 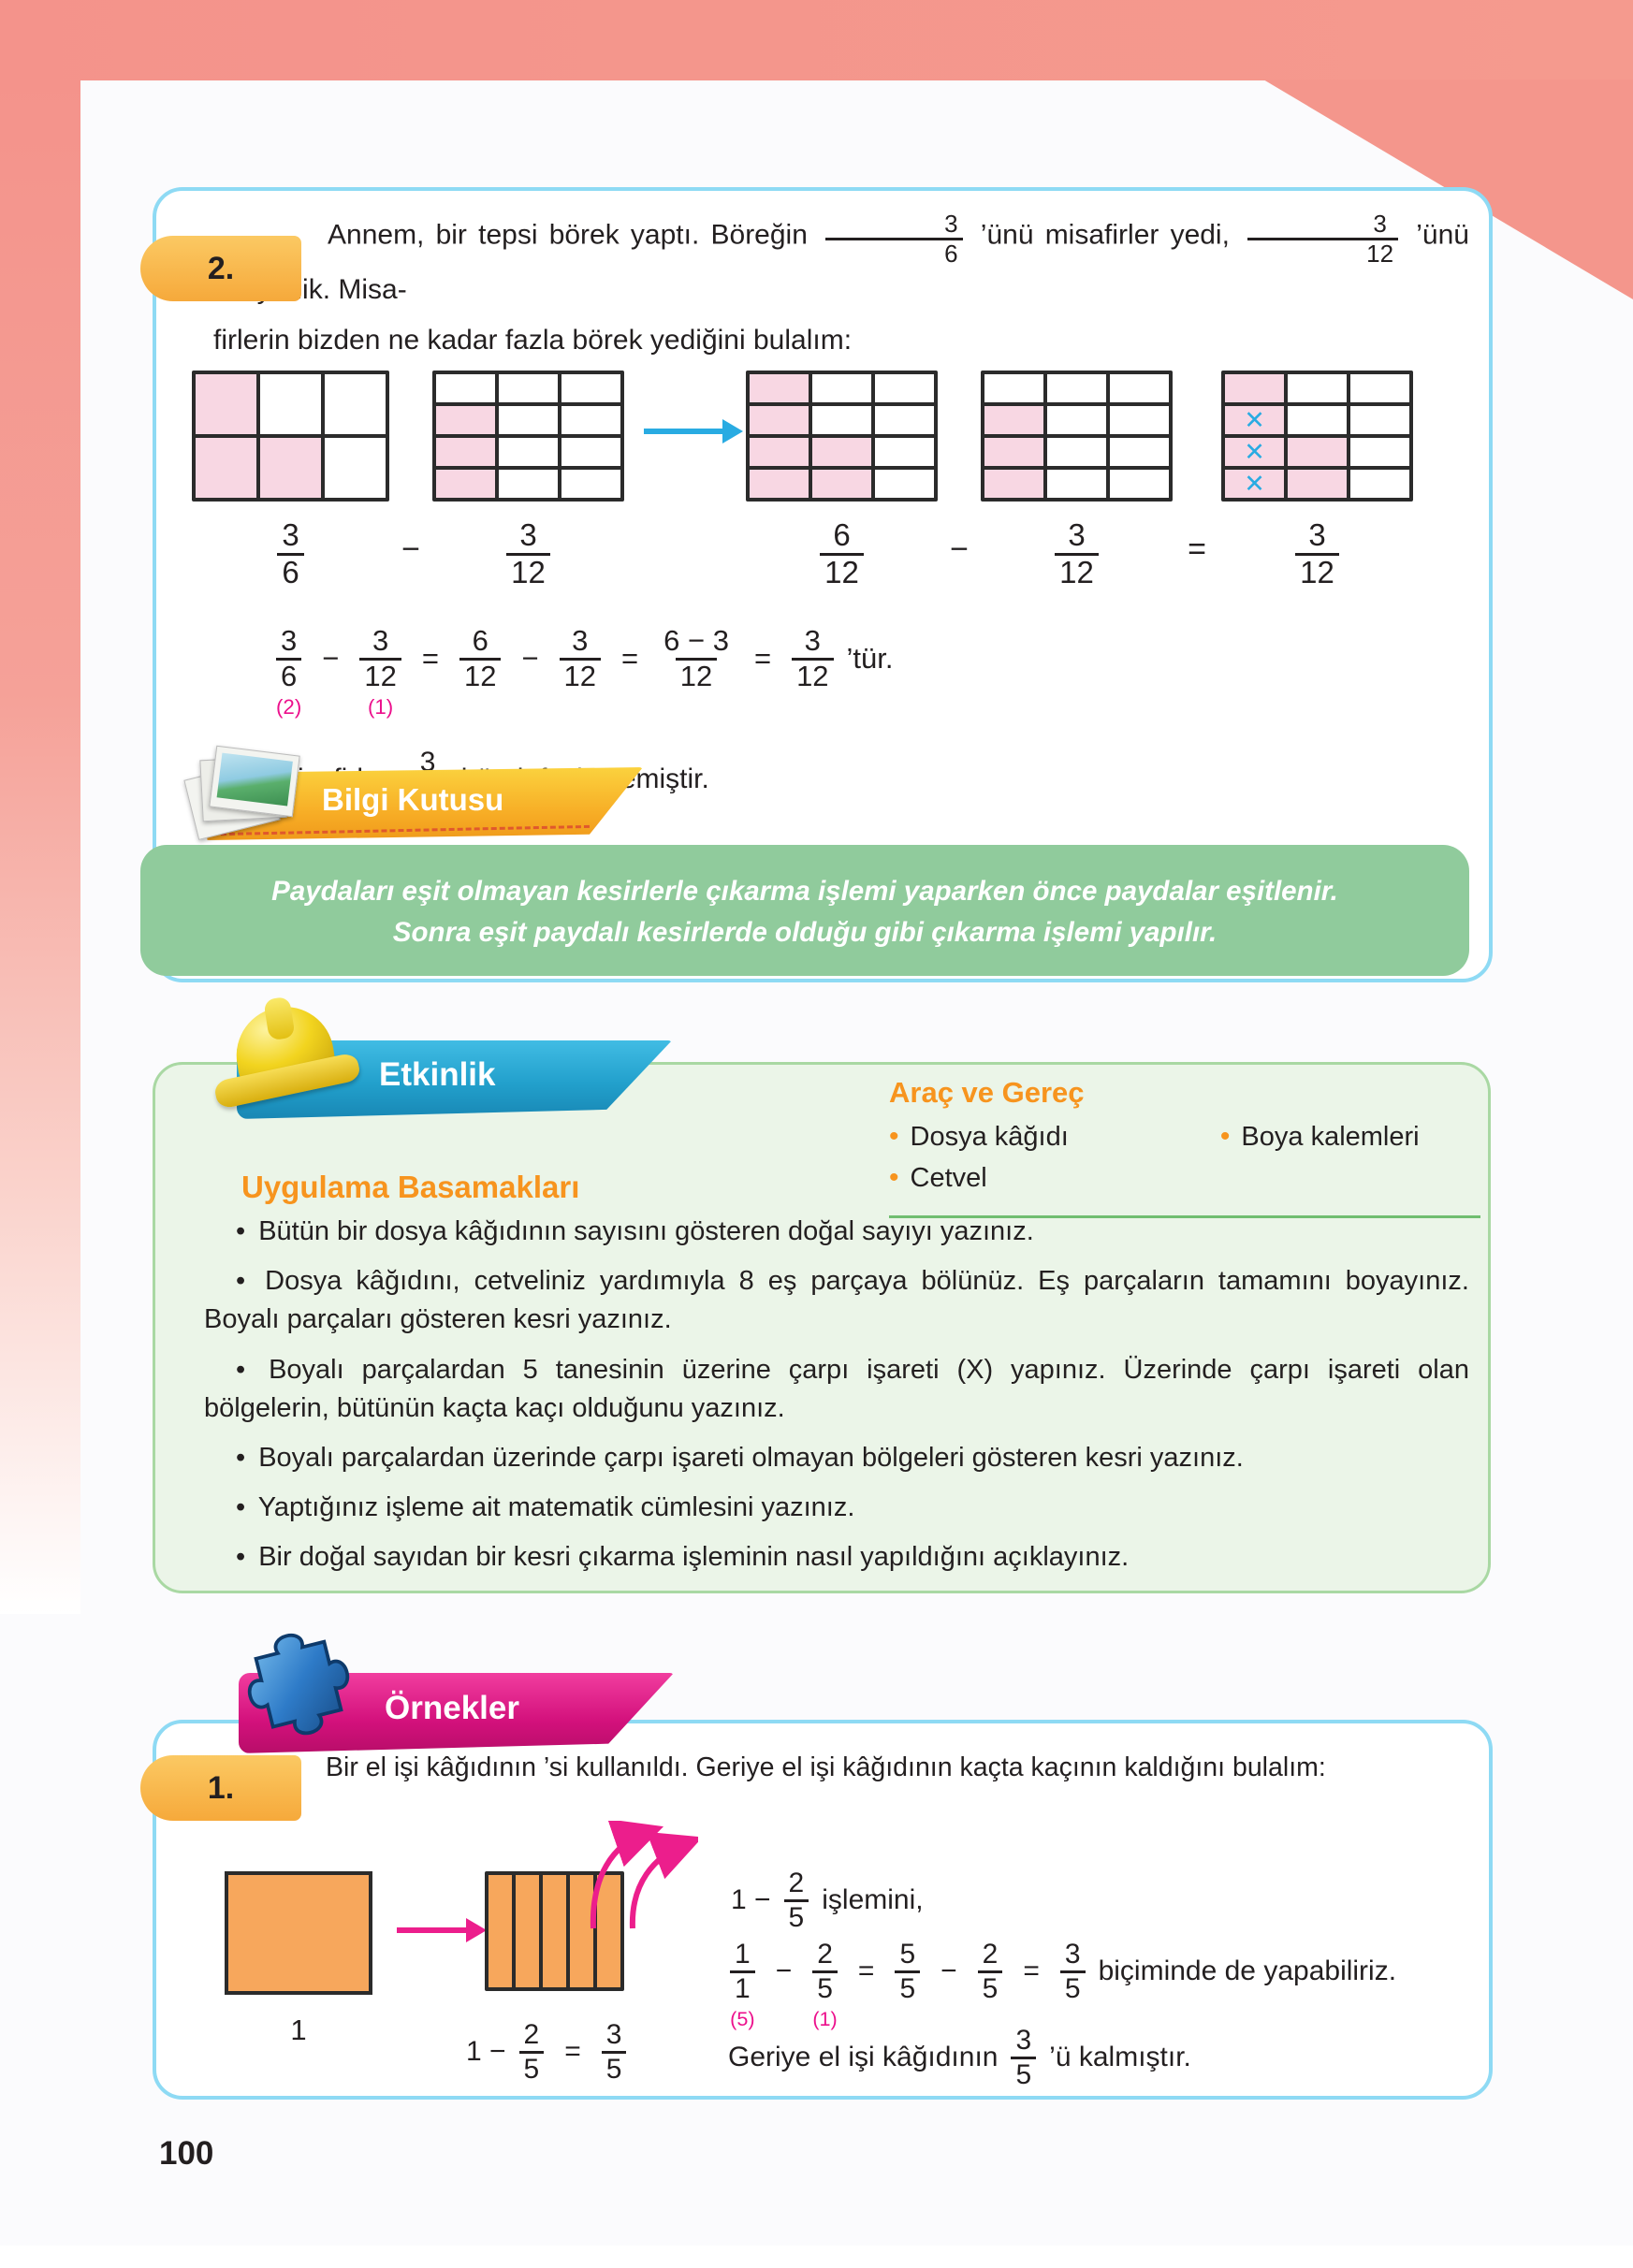 I want to click on equation-text: biçiminde de yapabiliriz., so click(x=1247, y=1971).